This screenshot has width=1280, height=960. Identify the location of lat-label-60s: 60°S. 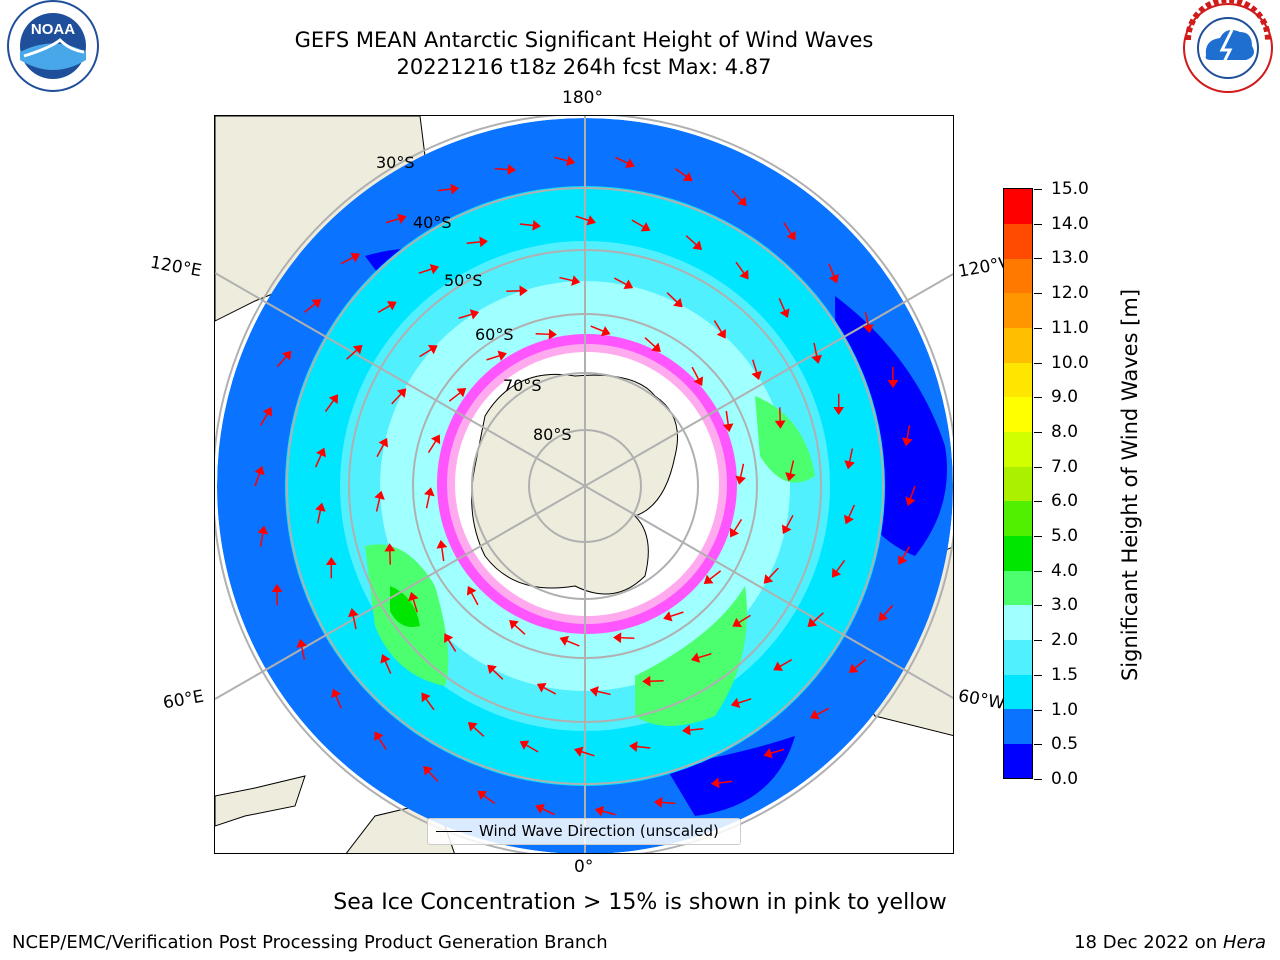
(494, 334).